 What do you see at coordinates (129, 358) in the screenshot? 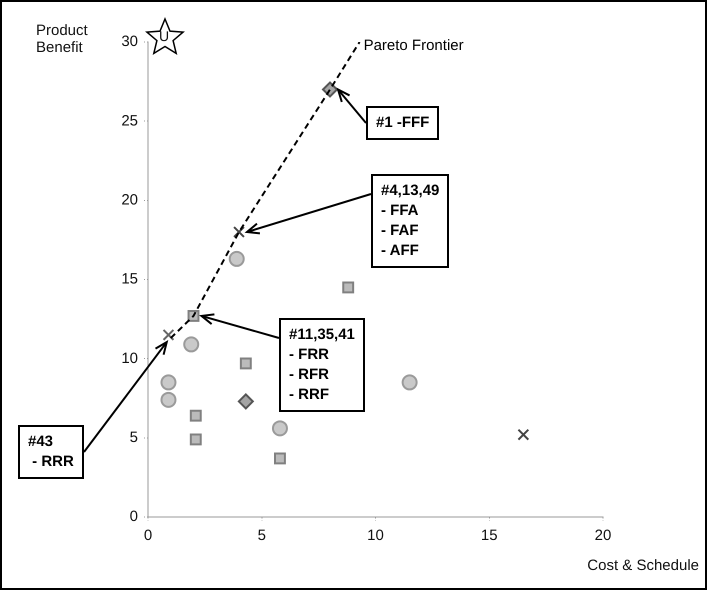
I see `y-tick-label: 10` at bounding box center [129, 358].